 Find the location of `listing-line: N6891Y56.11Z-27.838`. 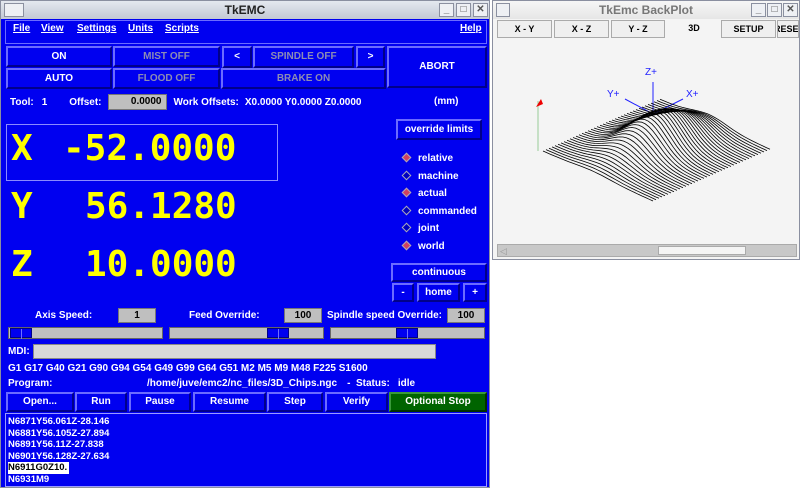

listing-line: N6891Y56.11Z-27.838 is located at coordinates (246, 445).